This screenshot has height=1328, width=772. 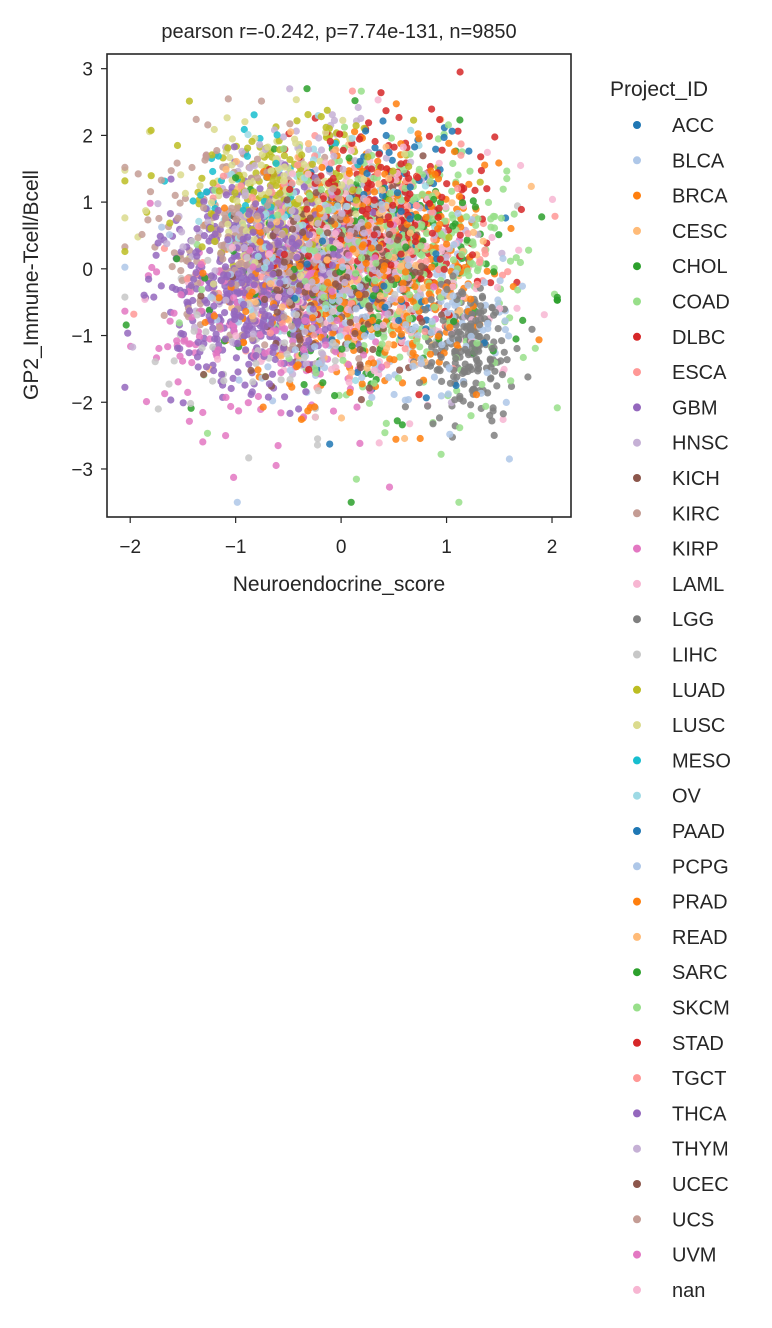 I want to click on legend-label: OV, so click(x=687, y=797).